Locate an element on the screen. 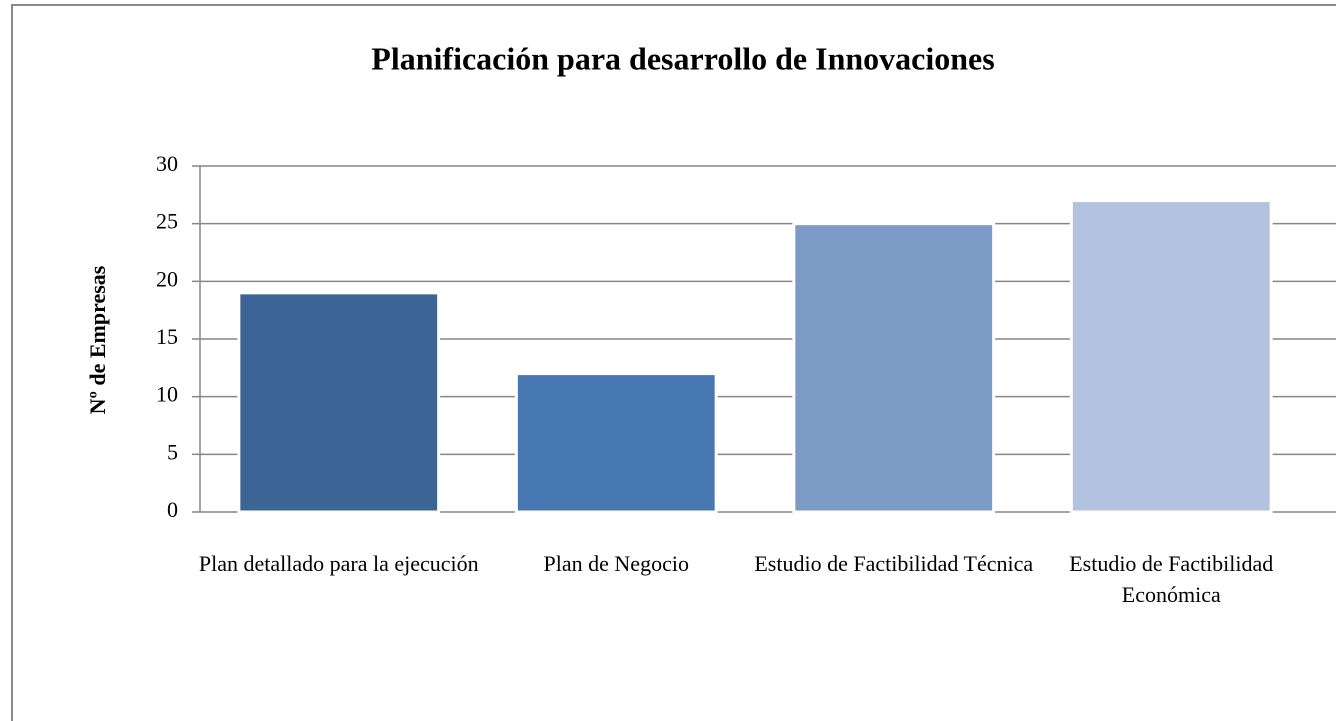  y-tick-label: 30 is located at coordinates (167, 163).